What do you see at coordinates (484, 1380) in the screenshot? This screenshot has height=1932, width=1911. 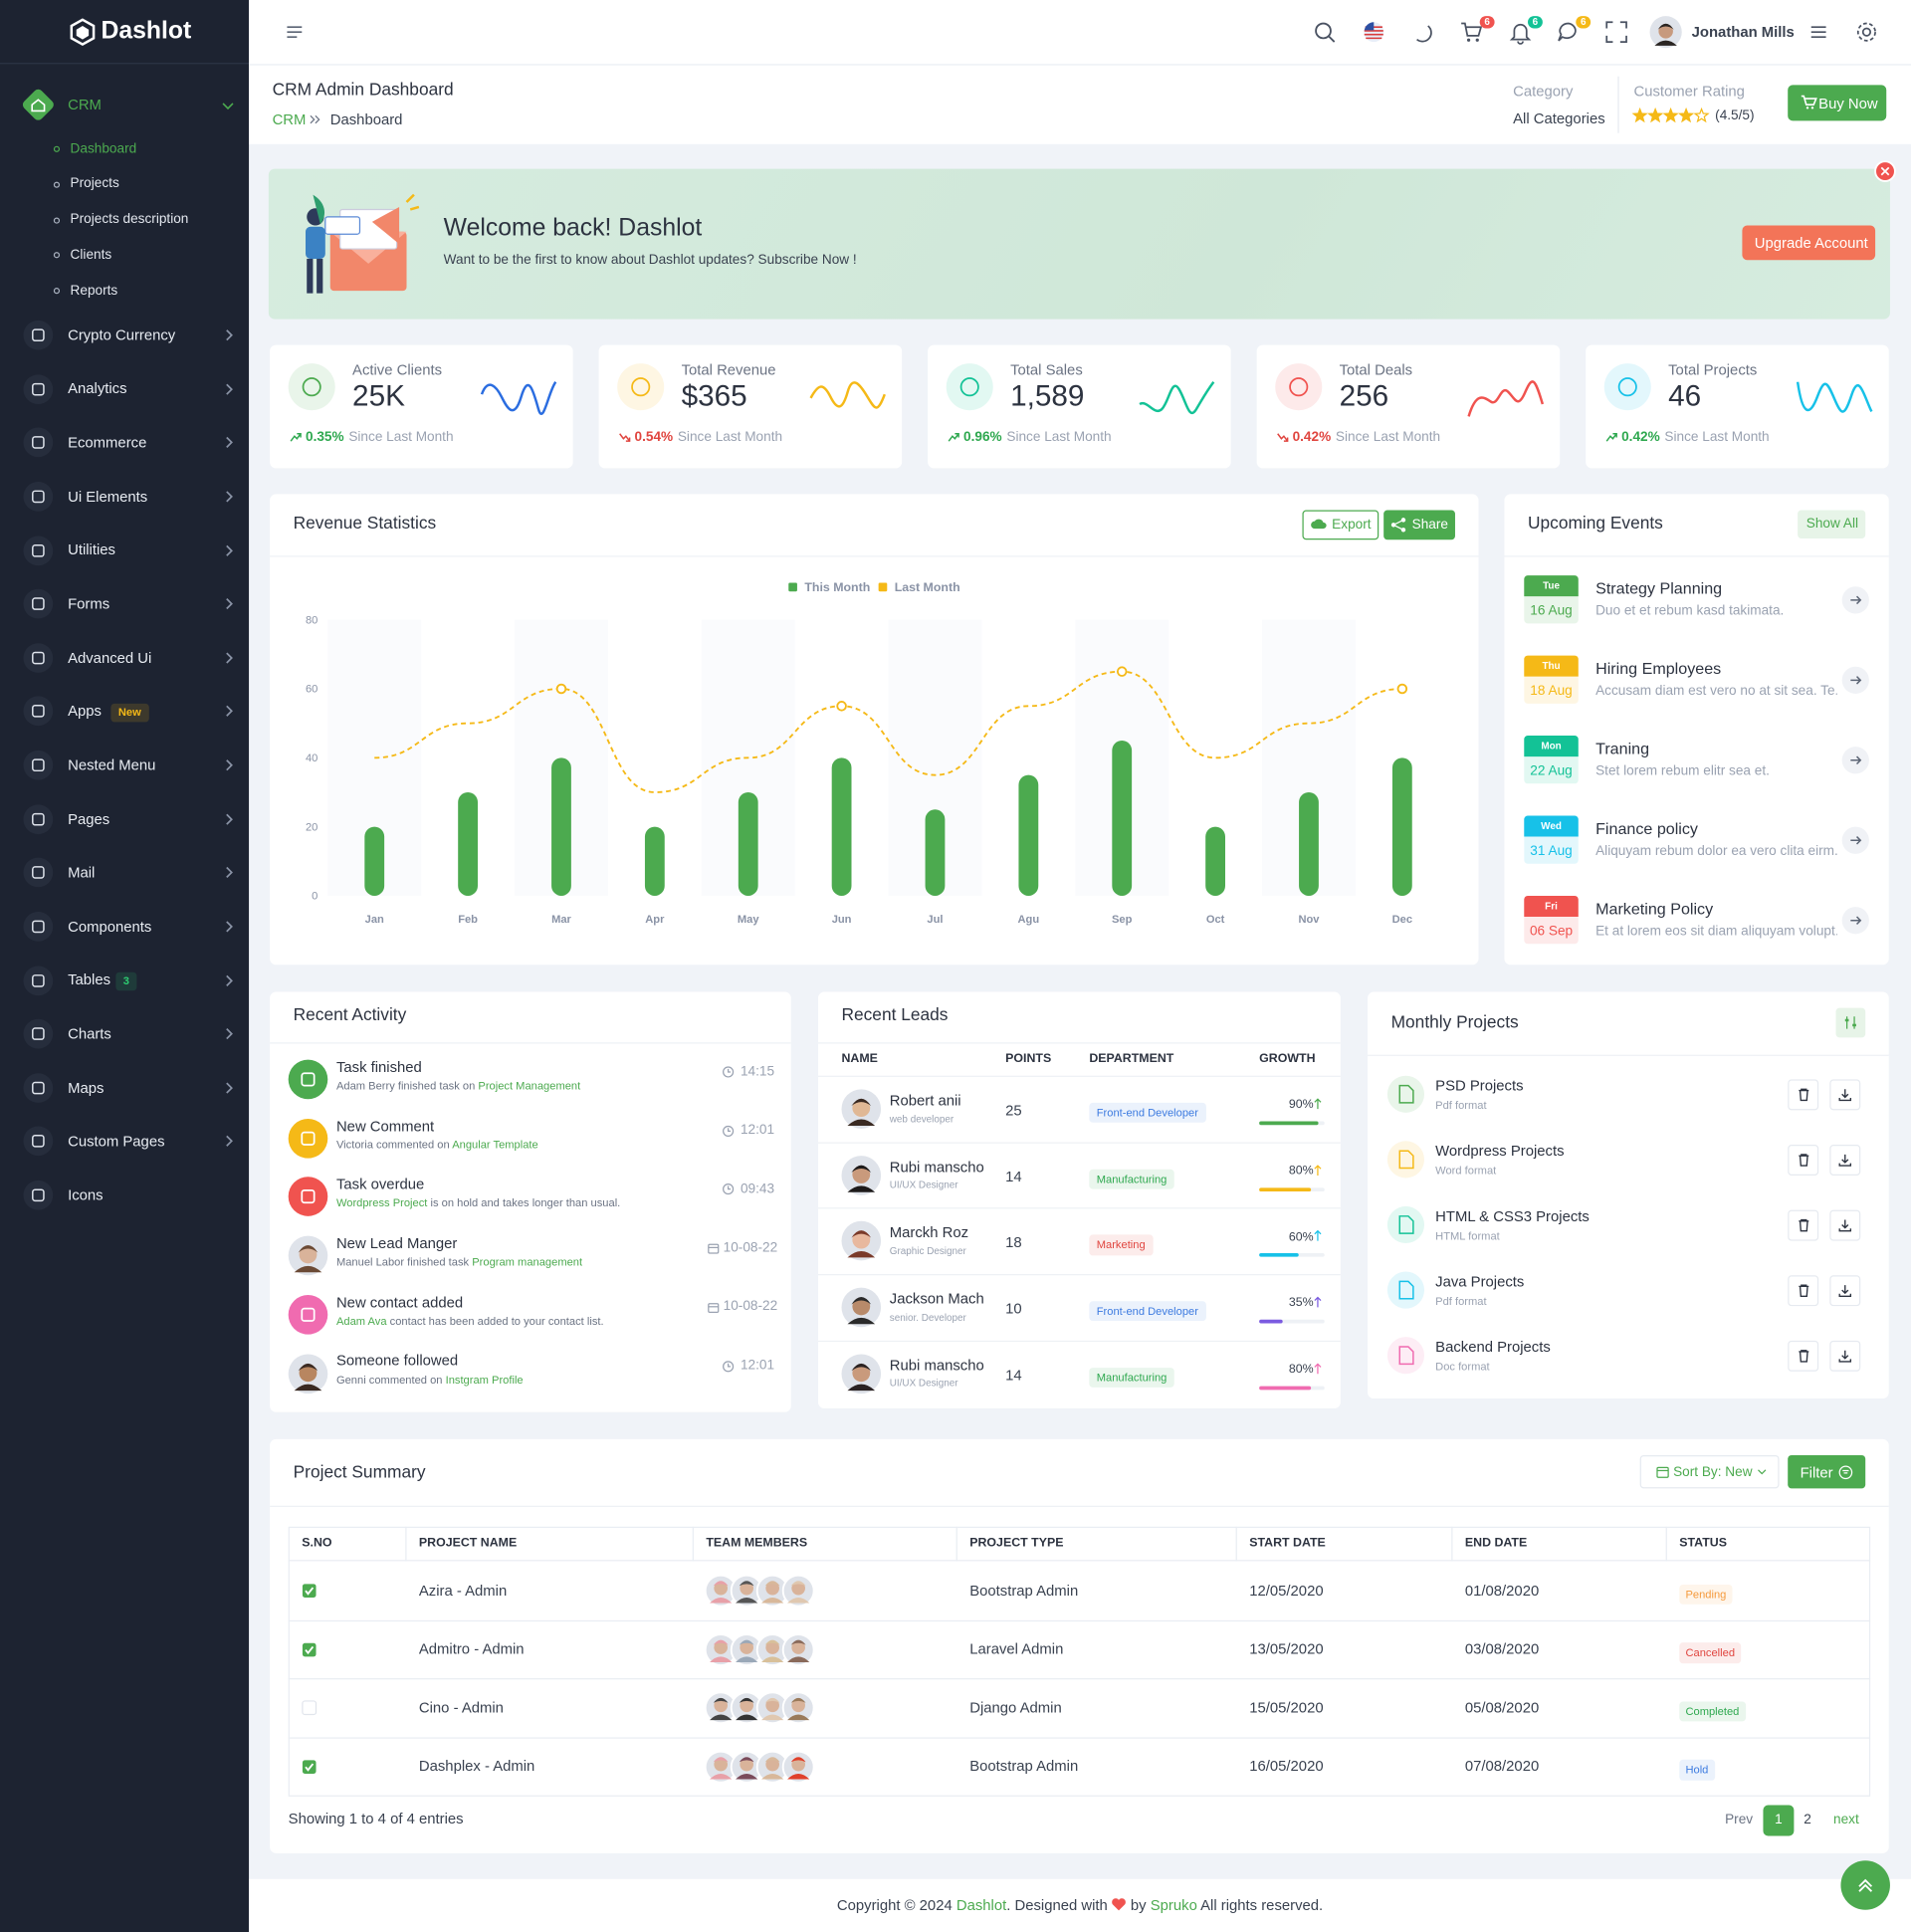 I see `activity-link: Instgram Profile` at bounding box center [484, 1380].